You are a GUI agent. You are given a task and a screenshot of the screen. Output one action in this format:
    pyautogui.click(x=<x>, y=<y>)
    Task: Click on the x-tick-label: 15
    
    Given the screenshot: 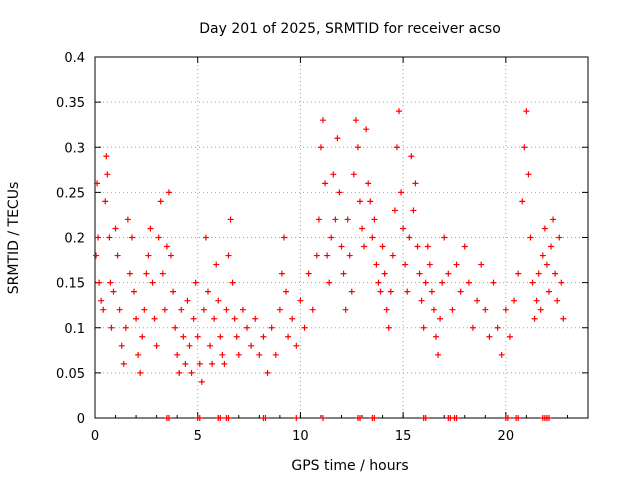 What is the action you would take?
    pyautogui.click(x=403, y=436)
    